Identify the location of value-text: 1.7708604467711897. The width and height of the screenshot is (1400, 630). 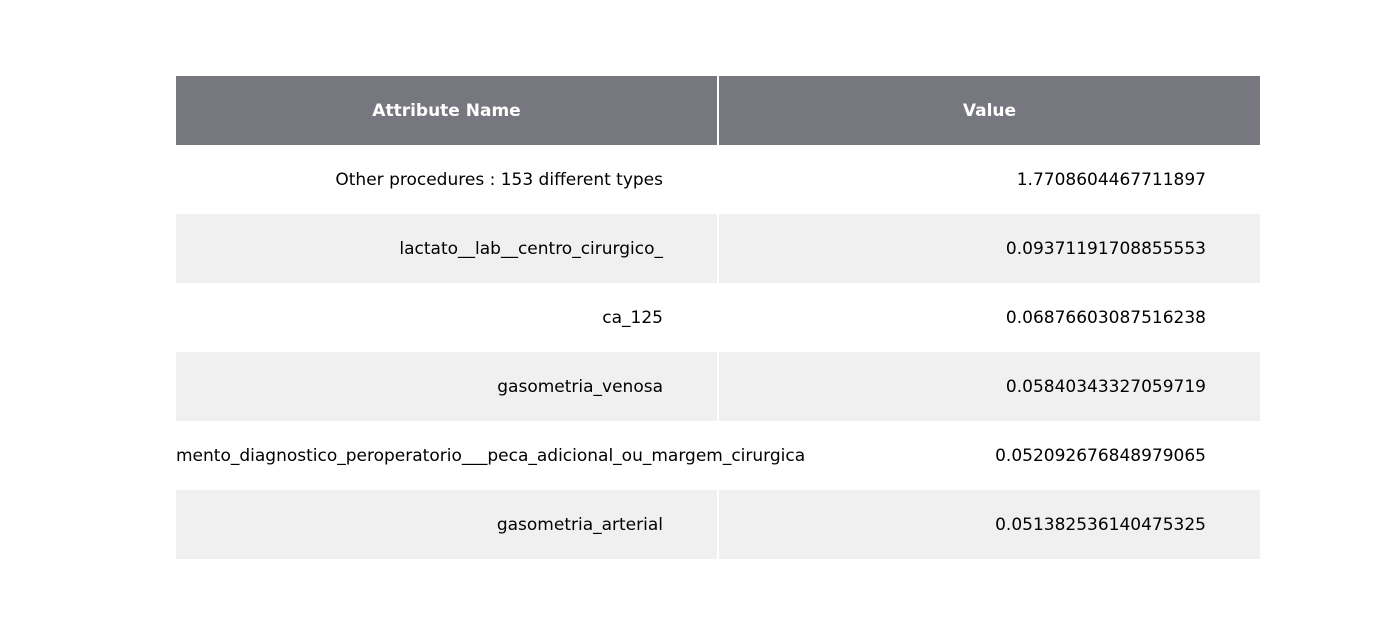
(1111, 179).